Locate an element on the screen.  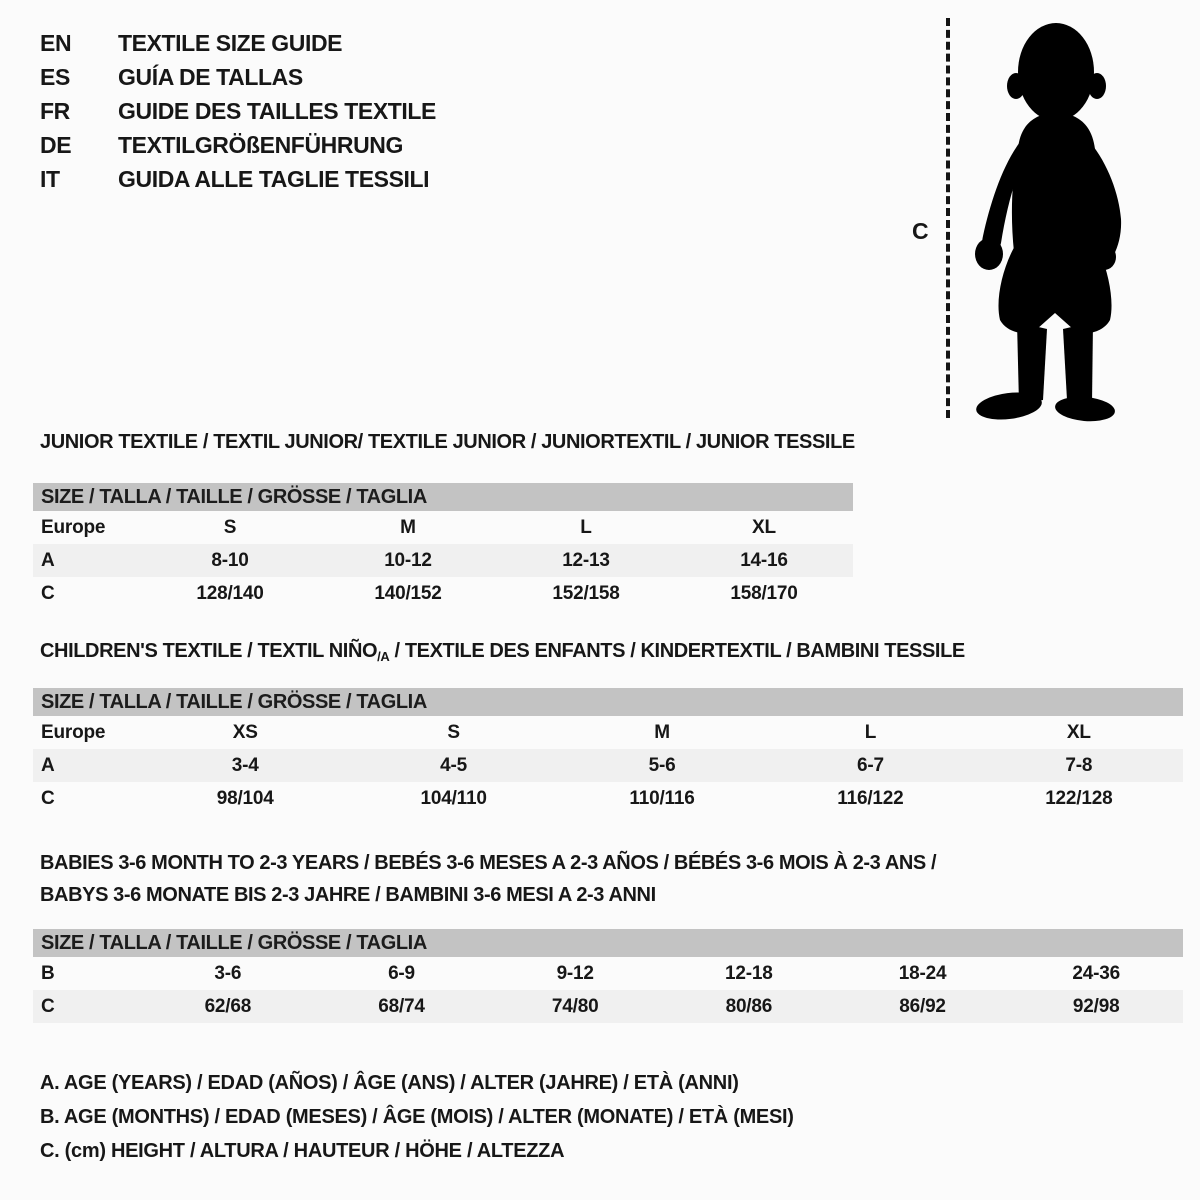
language-row: ES GUÍA DE TALLAS is located at coordinates (238, 77).